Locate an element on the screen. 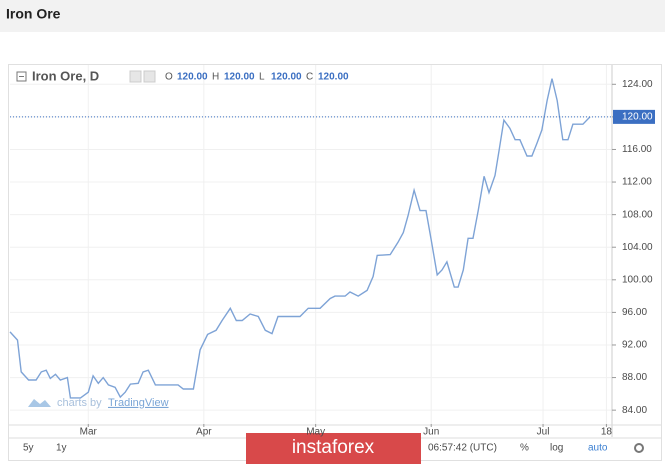  page-title: Iron Ore is located at coordinates (33, 14).